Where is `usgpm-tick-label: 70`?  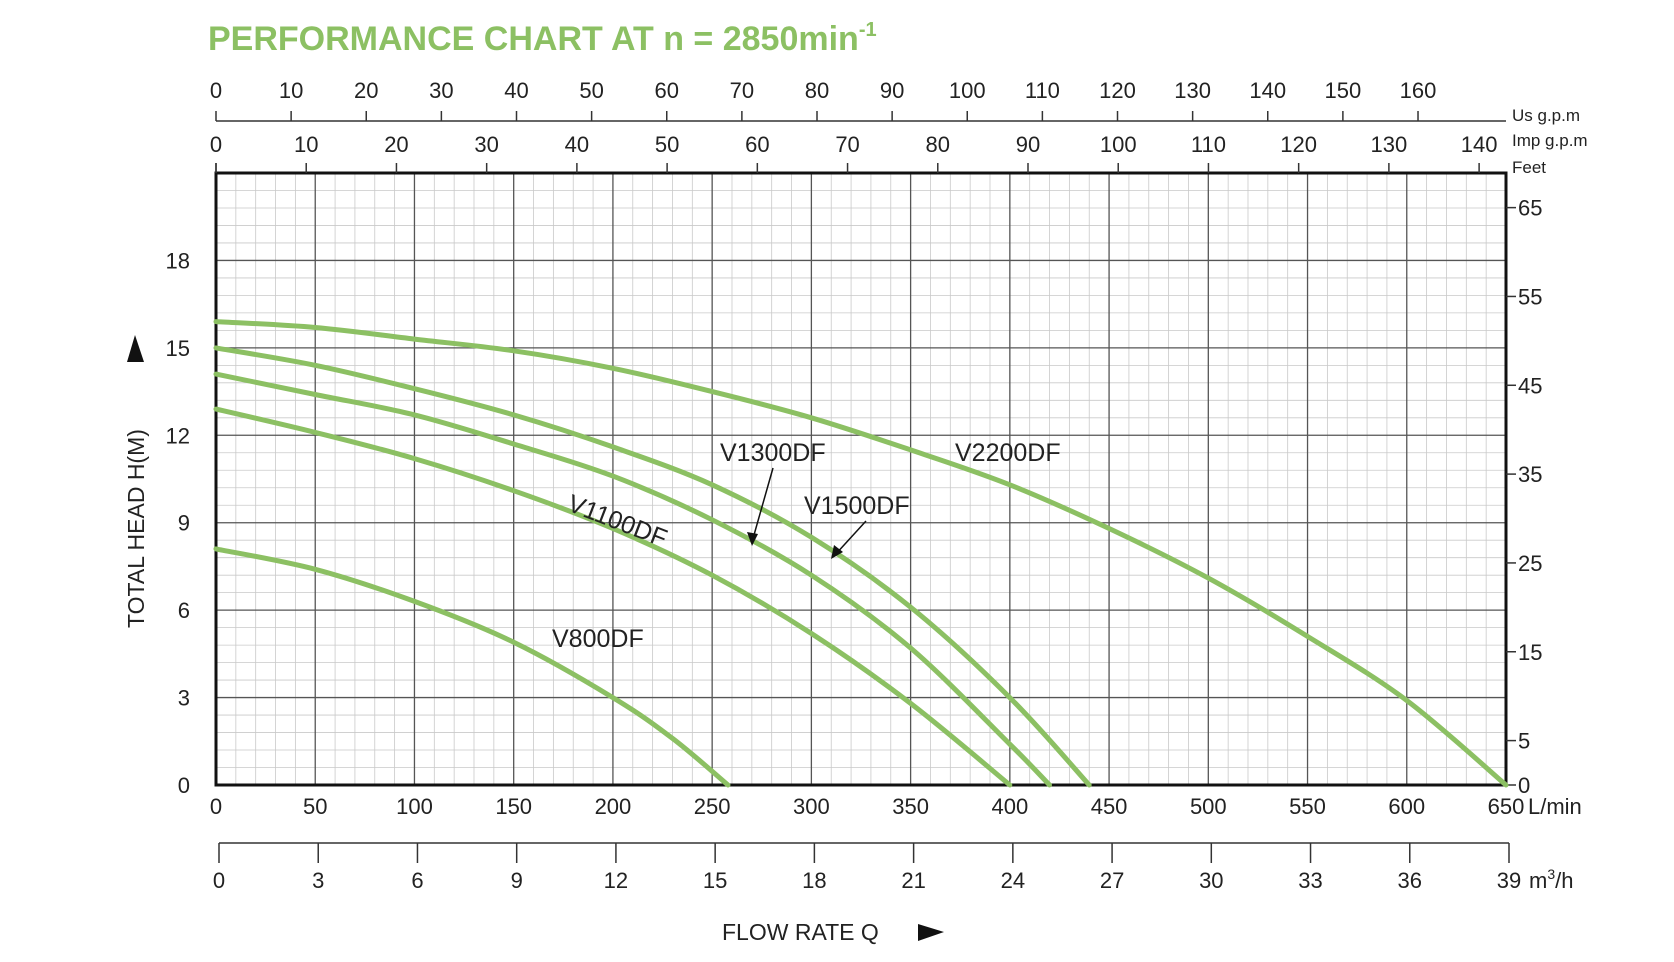 usgpm-tick-label: 70 is located at coordinates (742, 90).